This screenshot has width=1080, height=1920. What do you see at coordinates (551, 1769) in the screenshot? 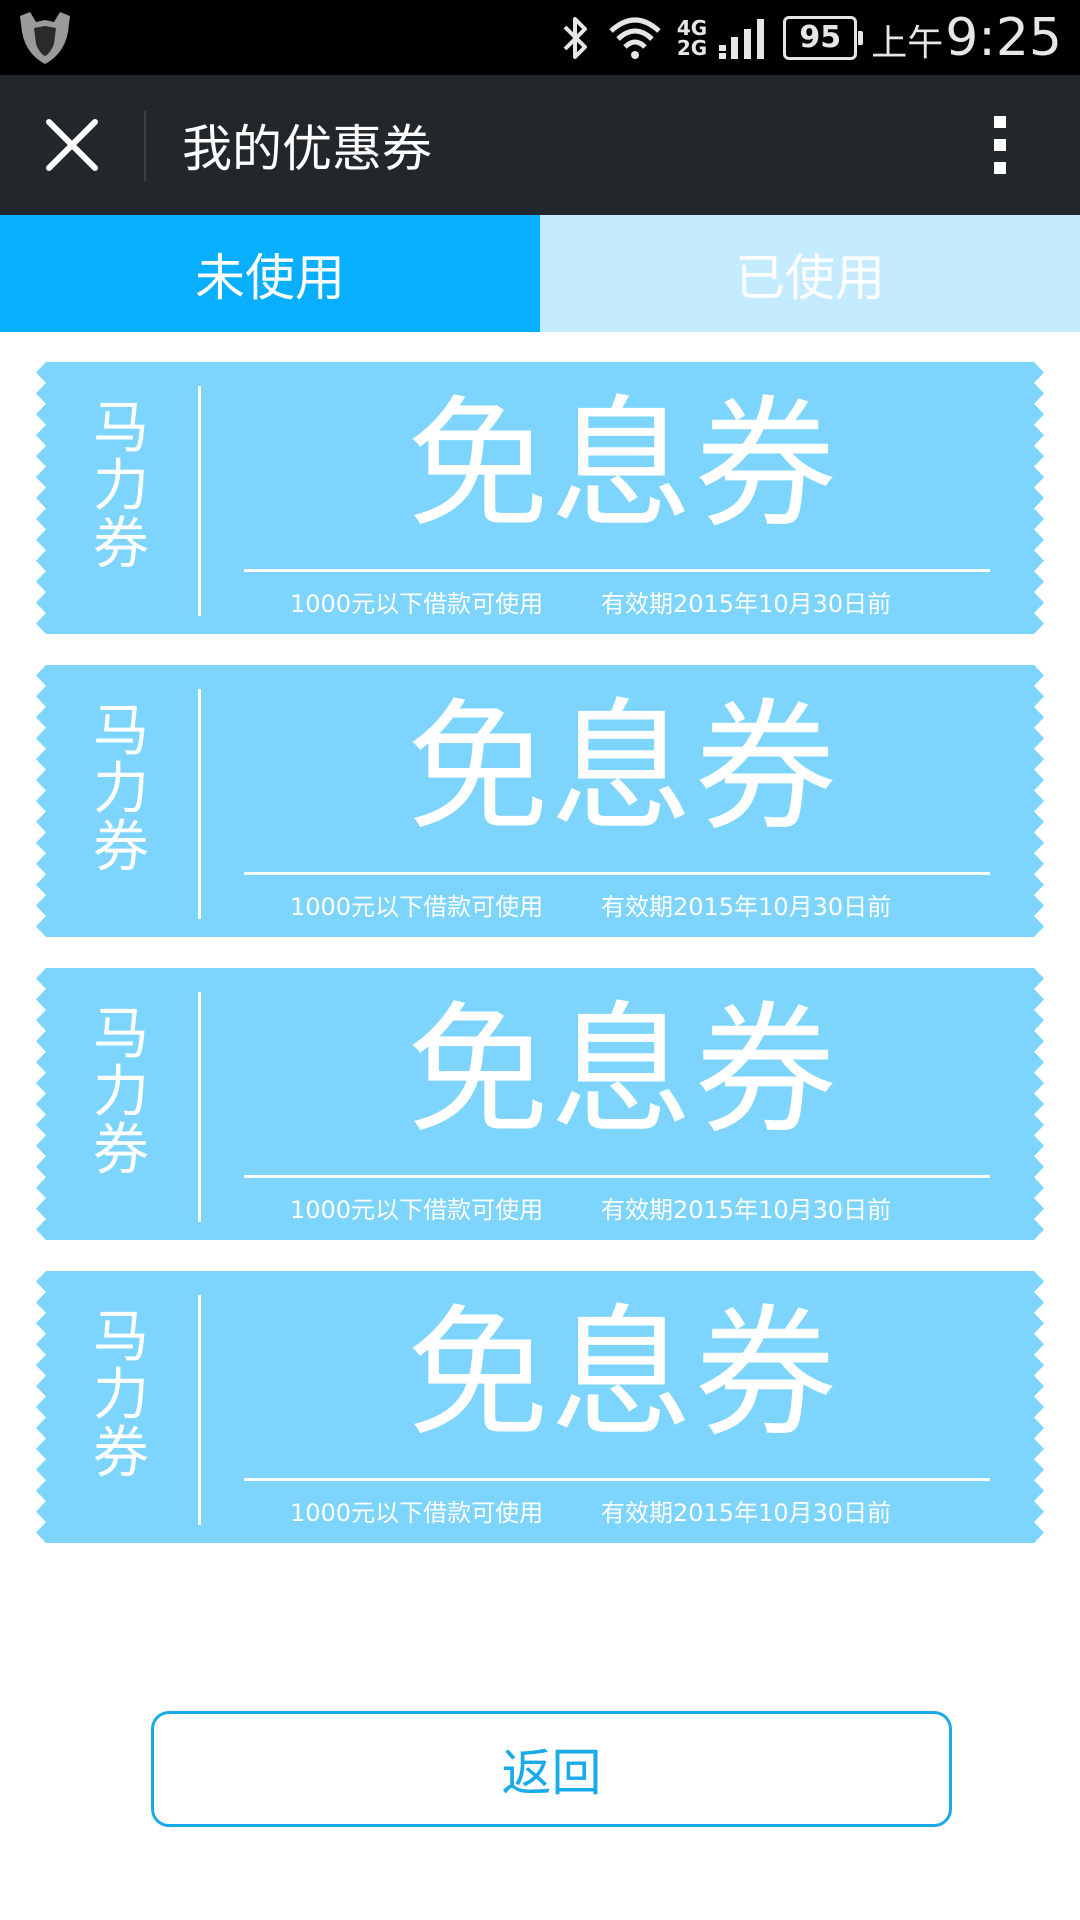
I see `back-button: 返回` at bounding box center [551, 1769].